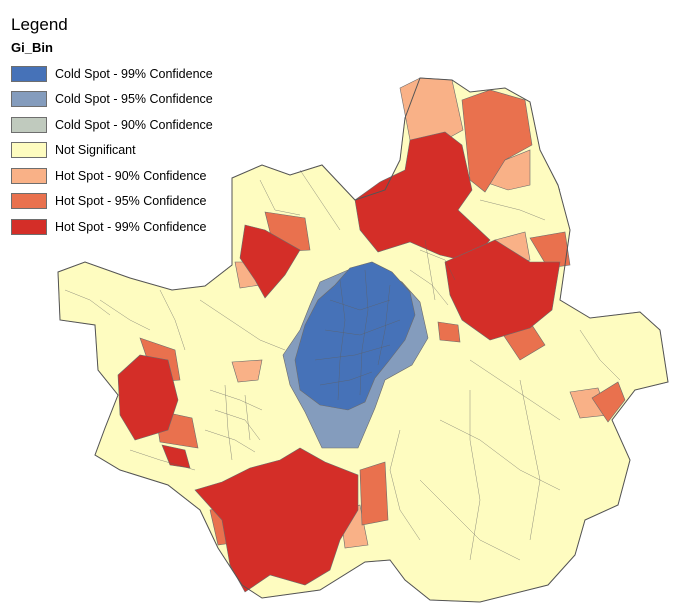 The height and width of the screenshot is (608, 691). I want to click on legend-item: Hot Spot - 99% Confidence, so click(112, 227).